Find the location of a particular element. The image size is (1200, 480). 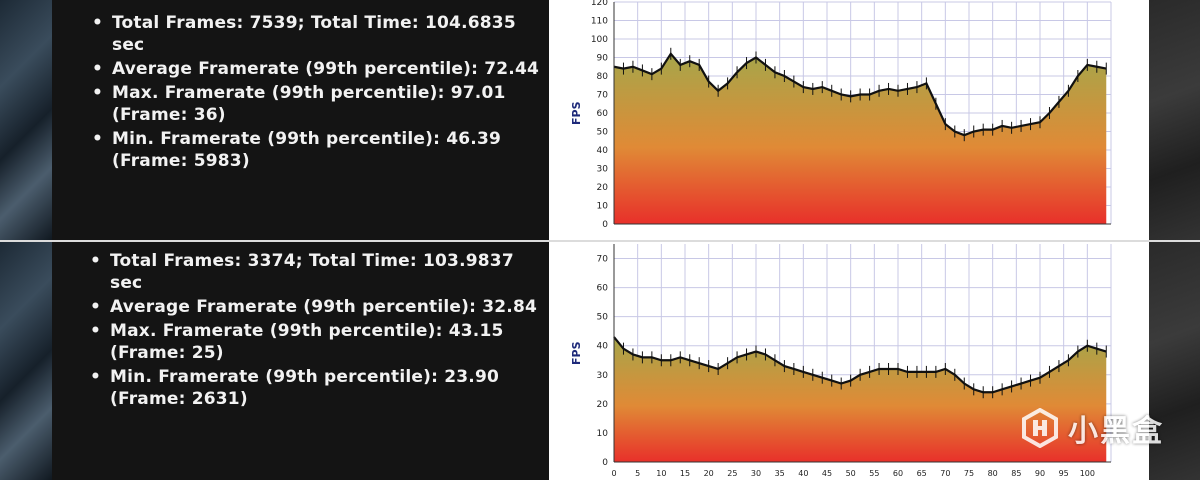

y-tick-label: 110 is located at coordinates (599, 22).